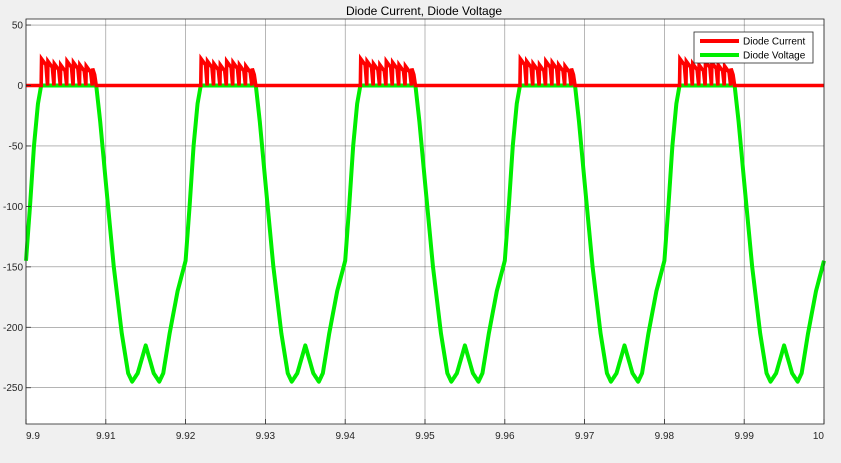 Image resolution: width=841 pixels, height=463 pixels. Describe the element at coordinates (819, 436) in the screenshot. I see `x-tick-label: 10` at that location.